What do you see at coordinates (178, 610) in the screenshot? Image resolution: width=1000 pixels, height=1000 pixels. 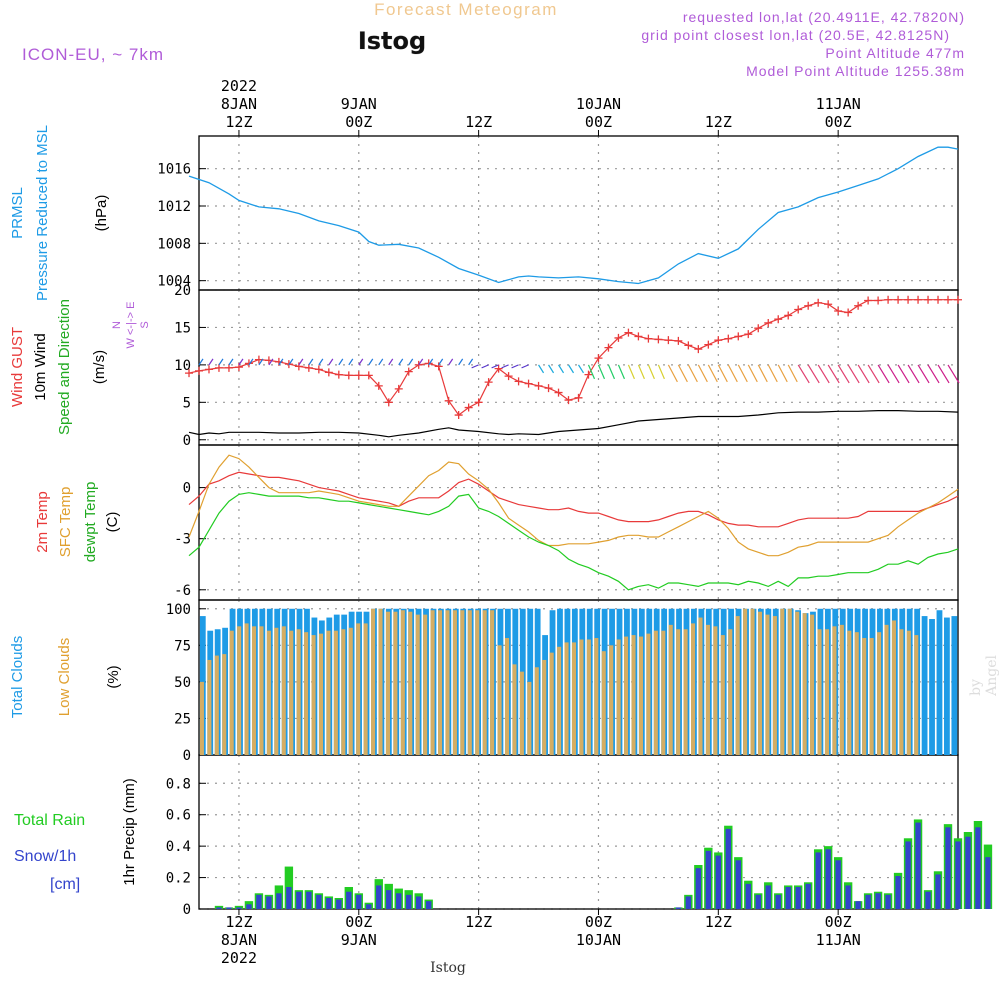 I see `y-tick-label: 100` at bounding box center [178, 610].